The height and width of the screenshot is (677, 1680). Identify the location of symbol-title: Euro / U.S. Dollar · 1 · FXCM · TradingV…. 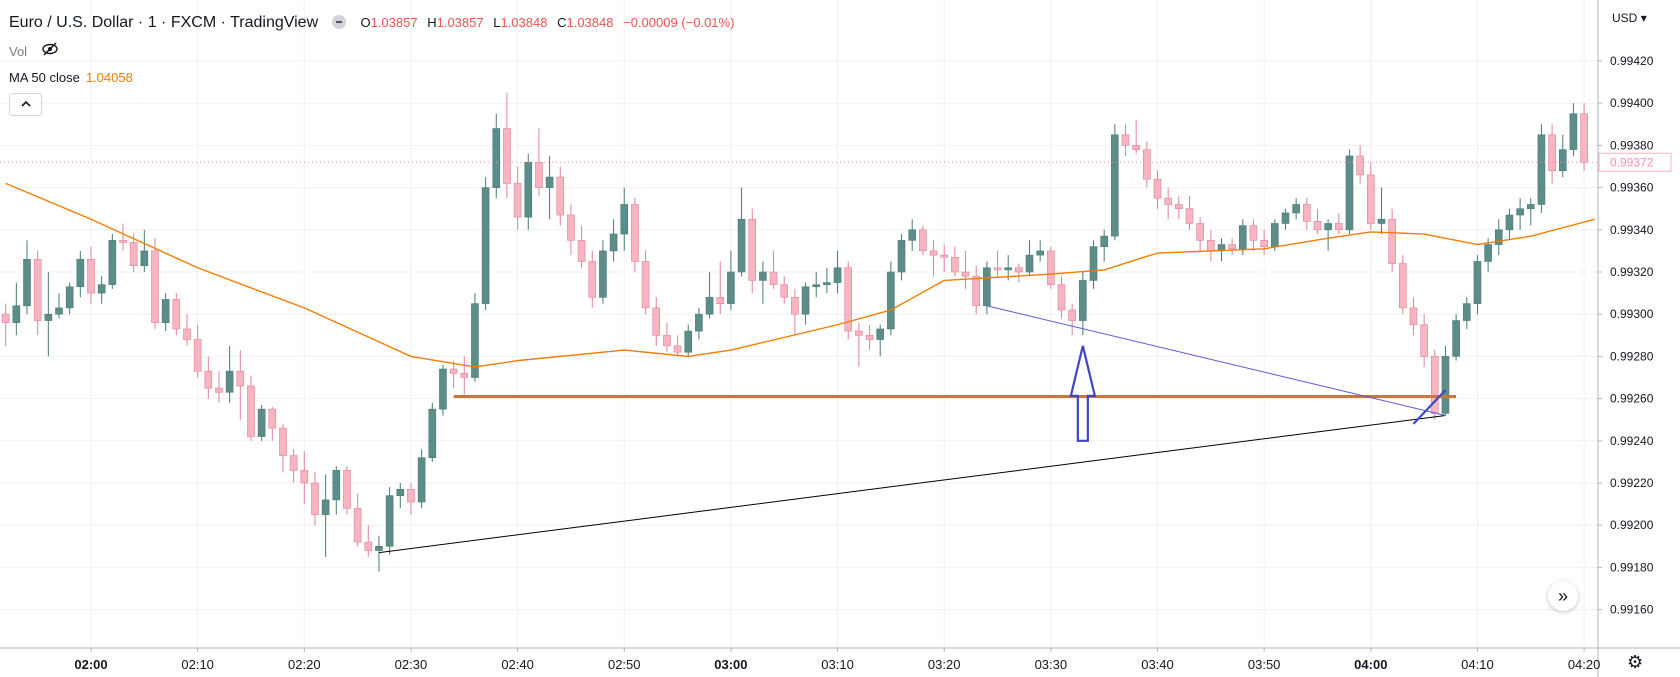
(164, 22).